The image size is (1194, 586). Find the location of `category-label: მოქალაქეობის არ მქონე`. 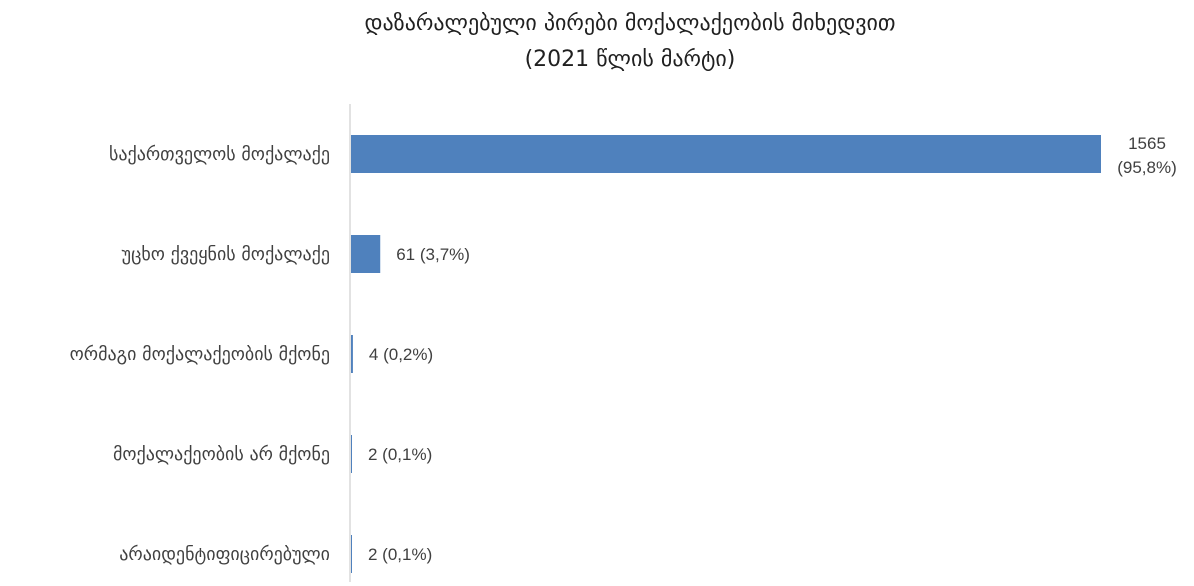

category-label: მოქალაქეობის არ მქონე is located at coordinates (221, 454).